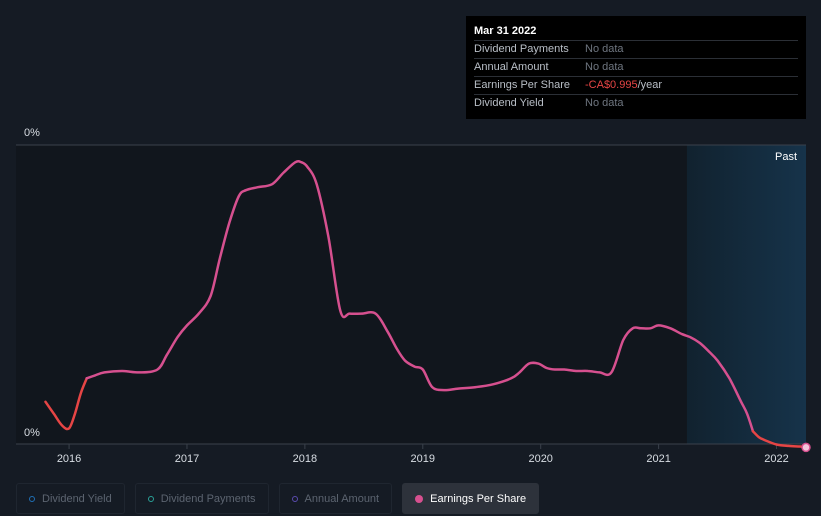  Describe the element at coordinates (66, 404) in the screenshot. I see `eps-line-decline-early` at that location.